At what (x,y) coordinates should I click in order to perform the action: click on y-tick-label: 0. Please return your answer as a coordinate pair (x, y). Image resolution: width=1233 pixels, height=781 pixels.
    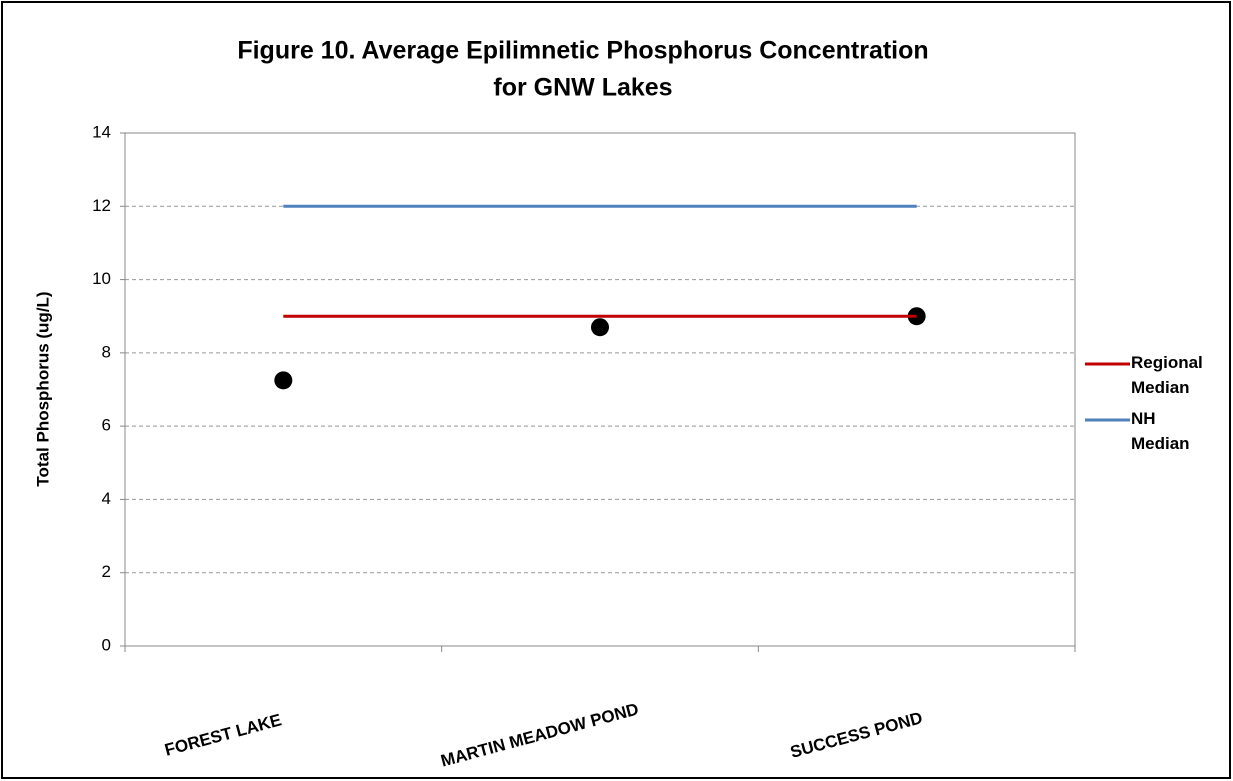
    Looking at the image, I should click on (106, 644).